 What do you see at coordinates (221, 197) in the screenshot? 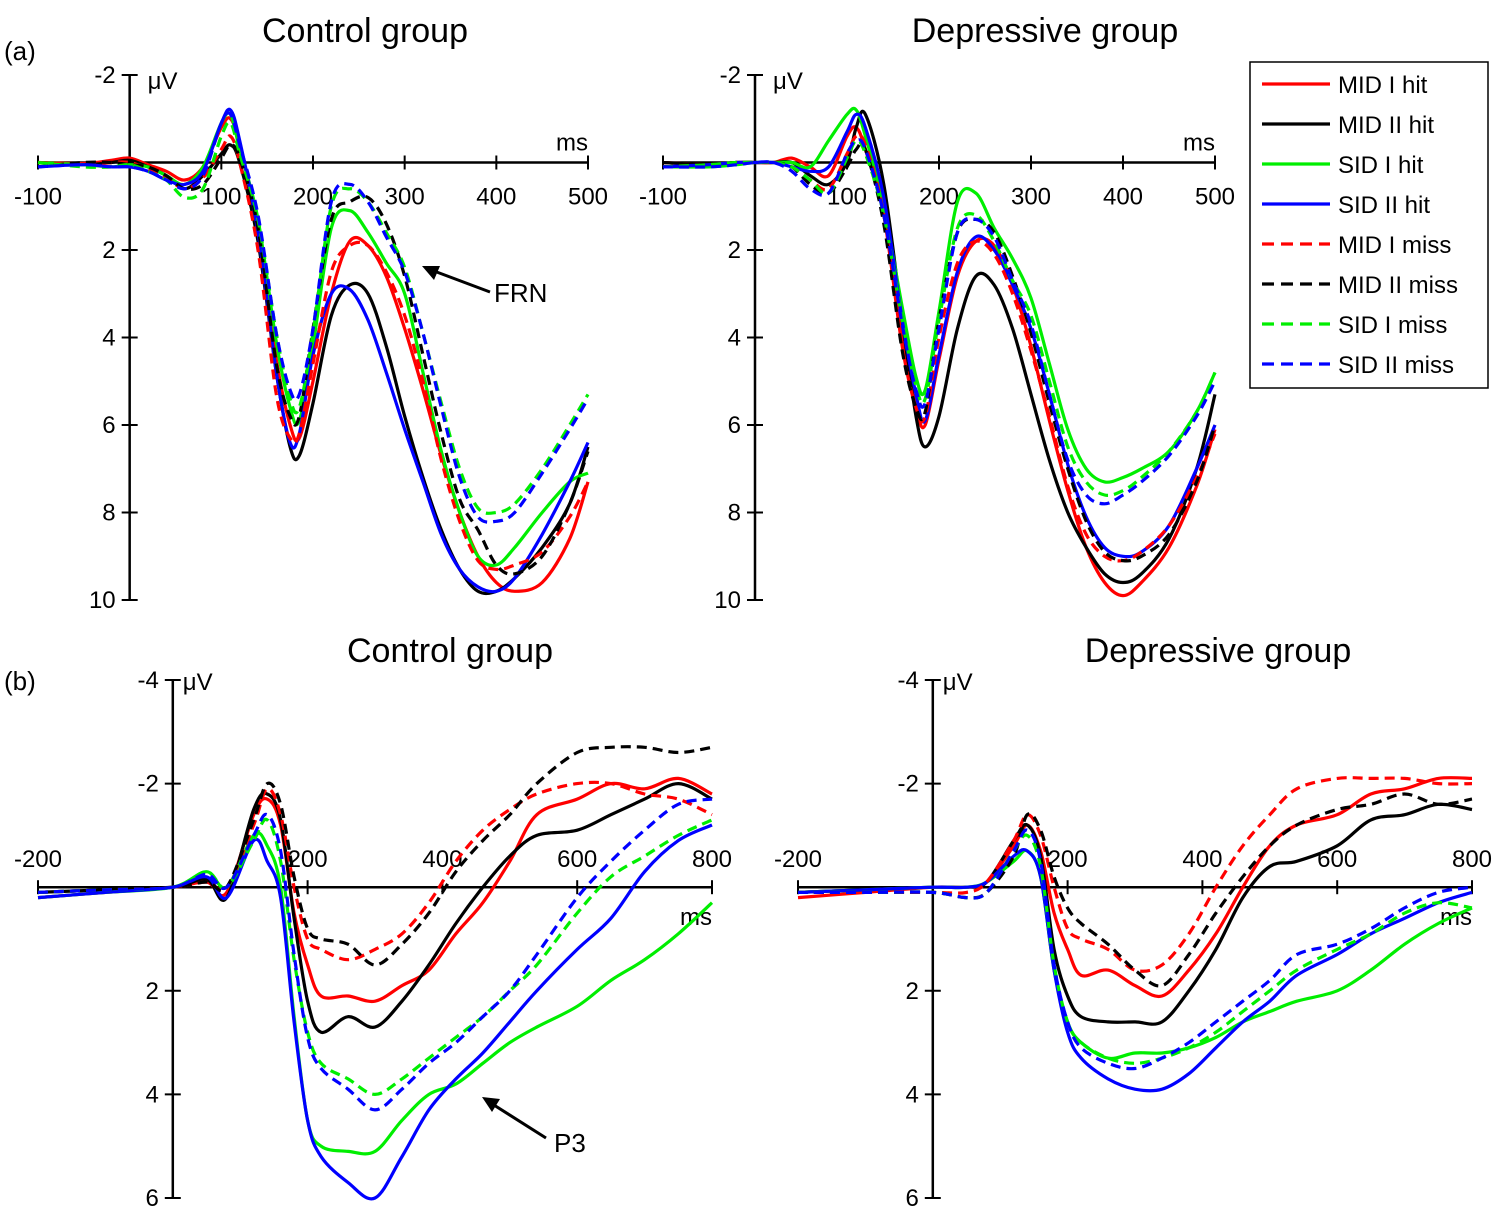
I see `x-tick-label: 100` at bounding box center [221, 197].